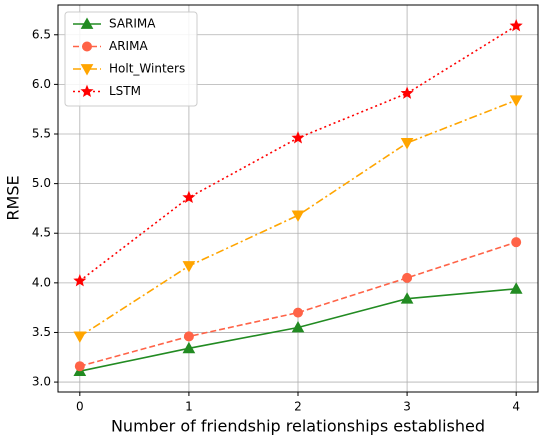 The width and height of the screenshot is (550, 442). I want to click on x-tick-label: 0, so click(80, 407).